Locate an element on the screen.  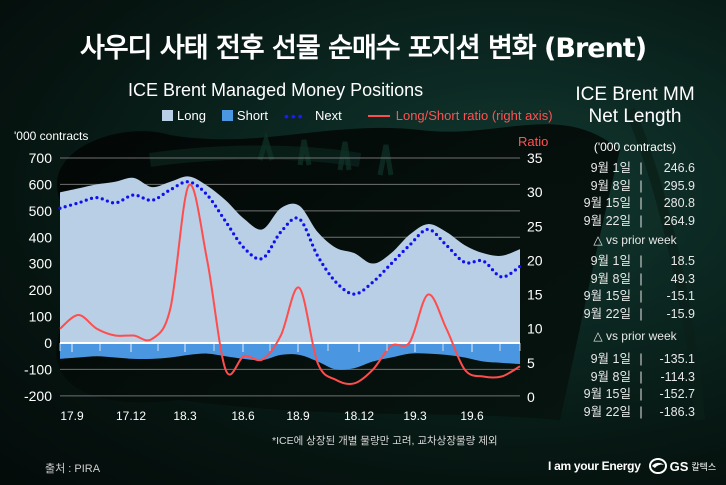
dotted-line-icon: ••• is located at coordinates (294, 115).